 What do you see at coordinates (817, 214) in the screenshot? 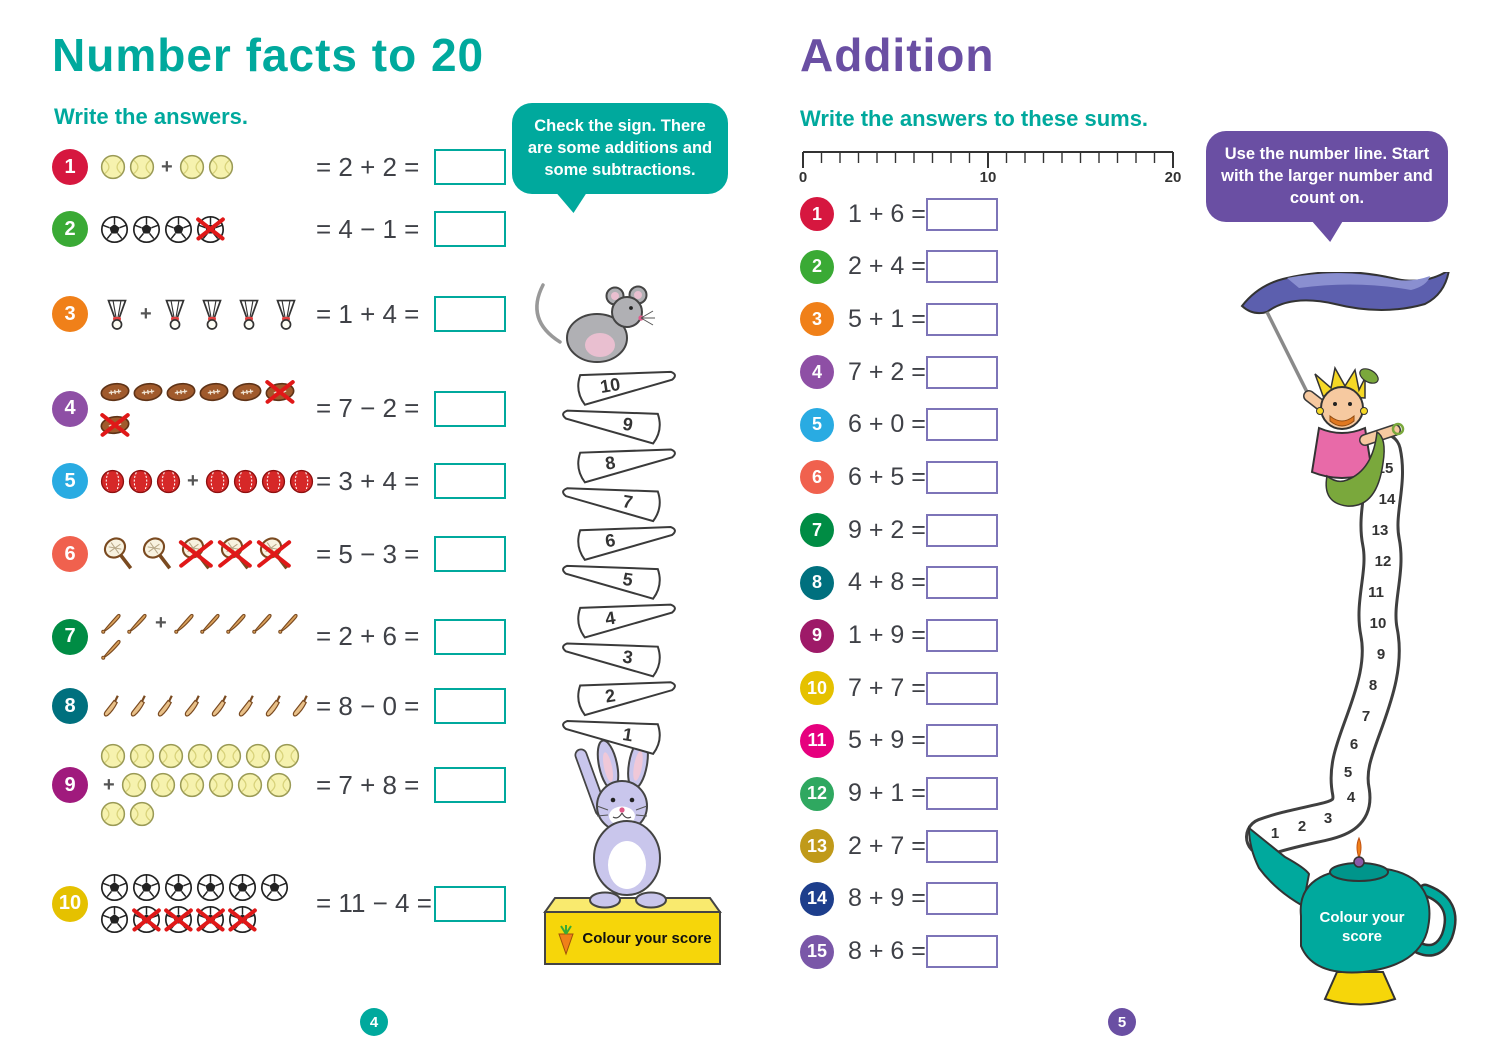
I see `problem-number-badge: 1` at bounding box center [817, 214].